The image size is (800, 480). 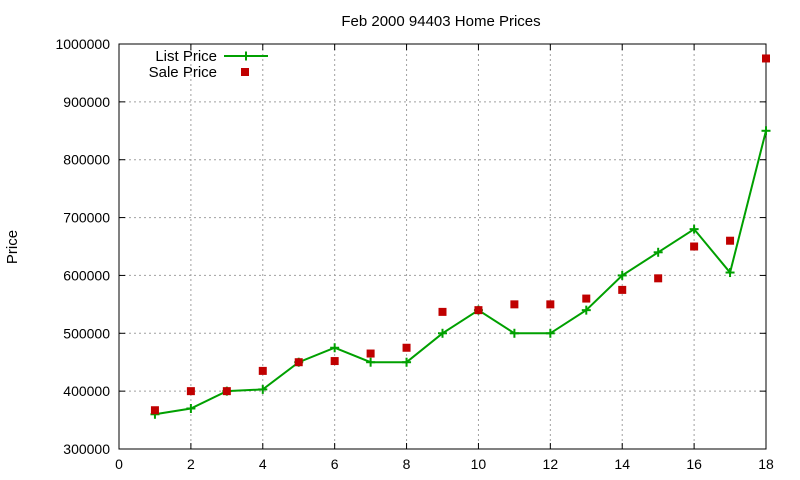 What do you see at coordinates (551, 464) in the screenshot?
I see `x-tick-label: 12` at bounding box center [551, 464].